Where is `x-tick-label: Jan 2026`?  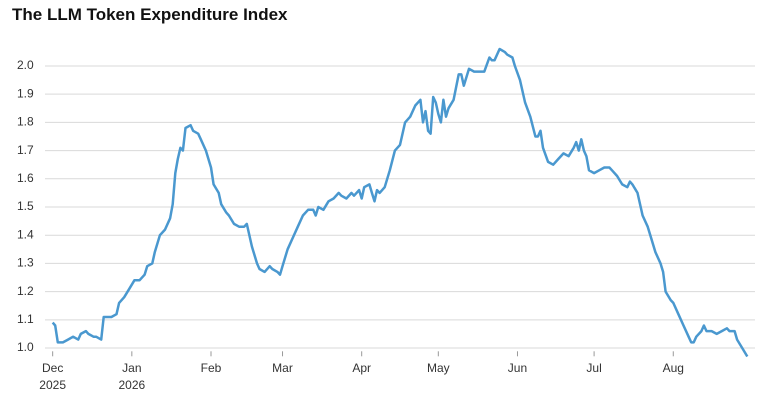 x-tick-label: Jan 2026 is located at coordinates (132, 376).